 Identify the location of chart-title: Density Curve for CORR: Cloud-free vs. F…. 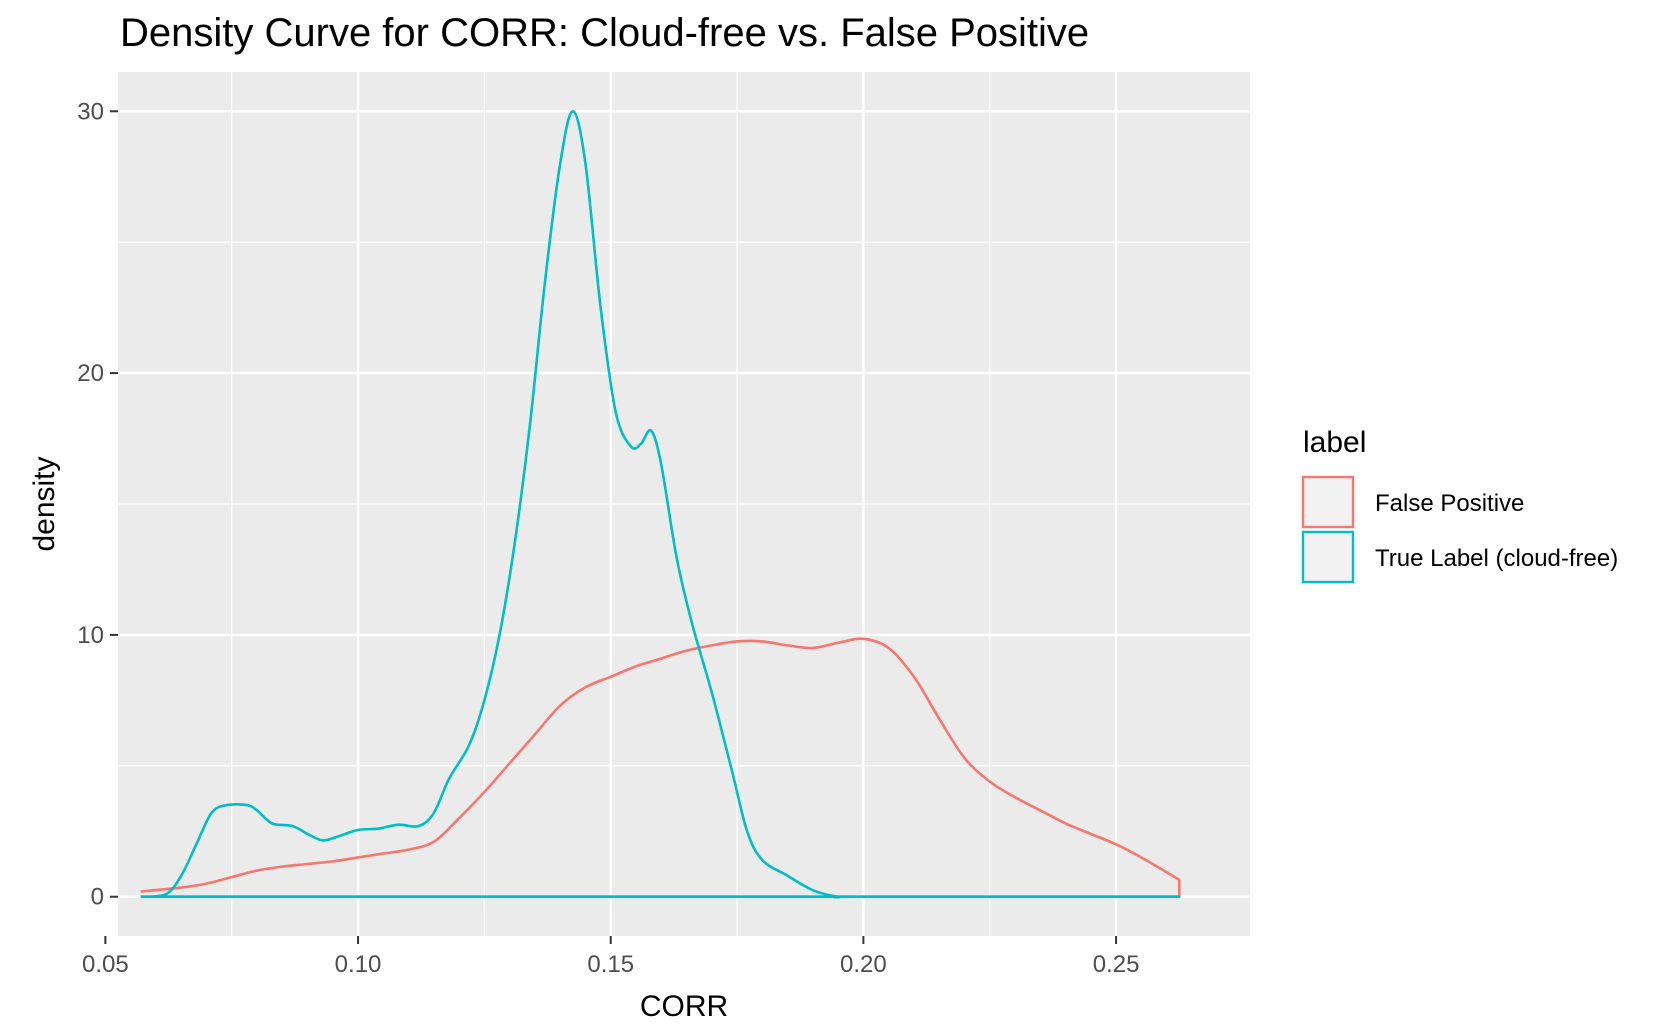
(604, 33).